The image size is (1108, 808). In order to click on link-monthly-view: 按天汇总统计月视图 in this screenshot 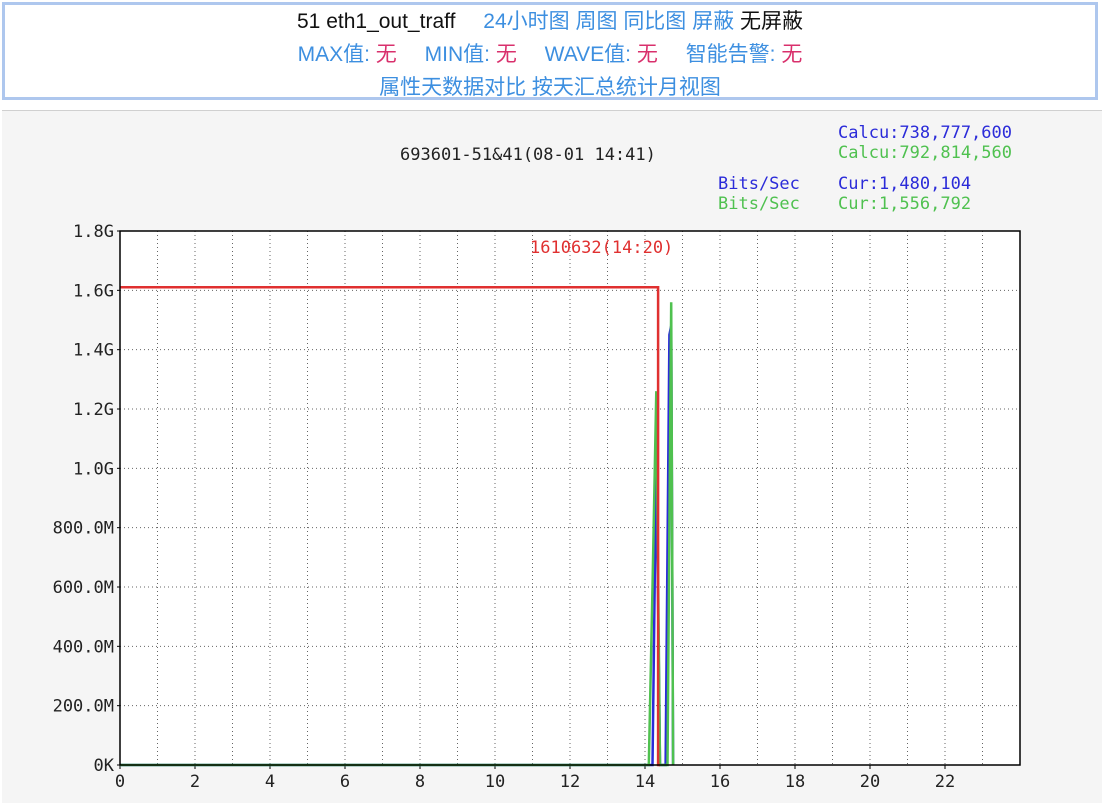, I will do `click(626, 87)`.